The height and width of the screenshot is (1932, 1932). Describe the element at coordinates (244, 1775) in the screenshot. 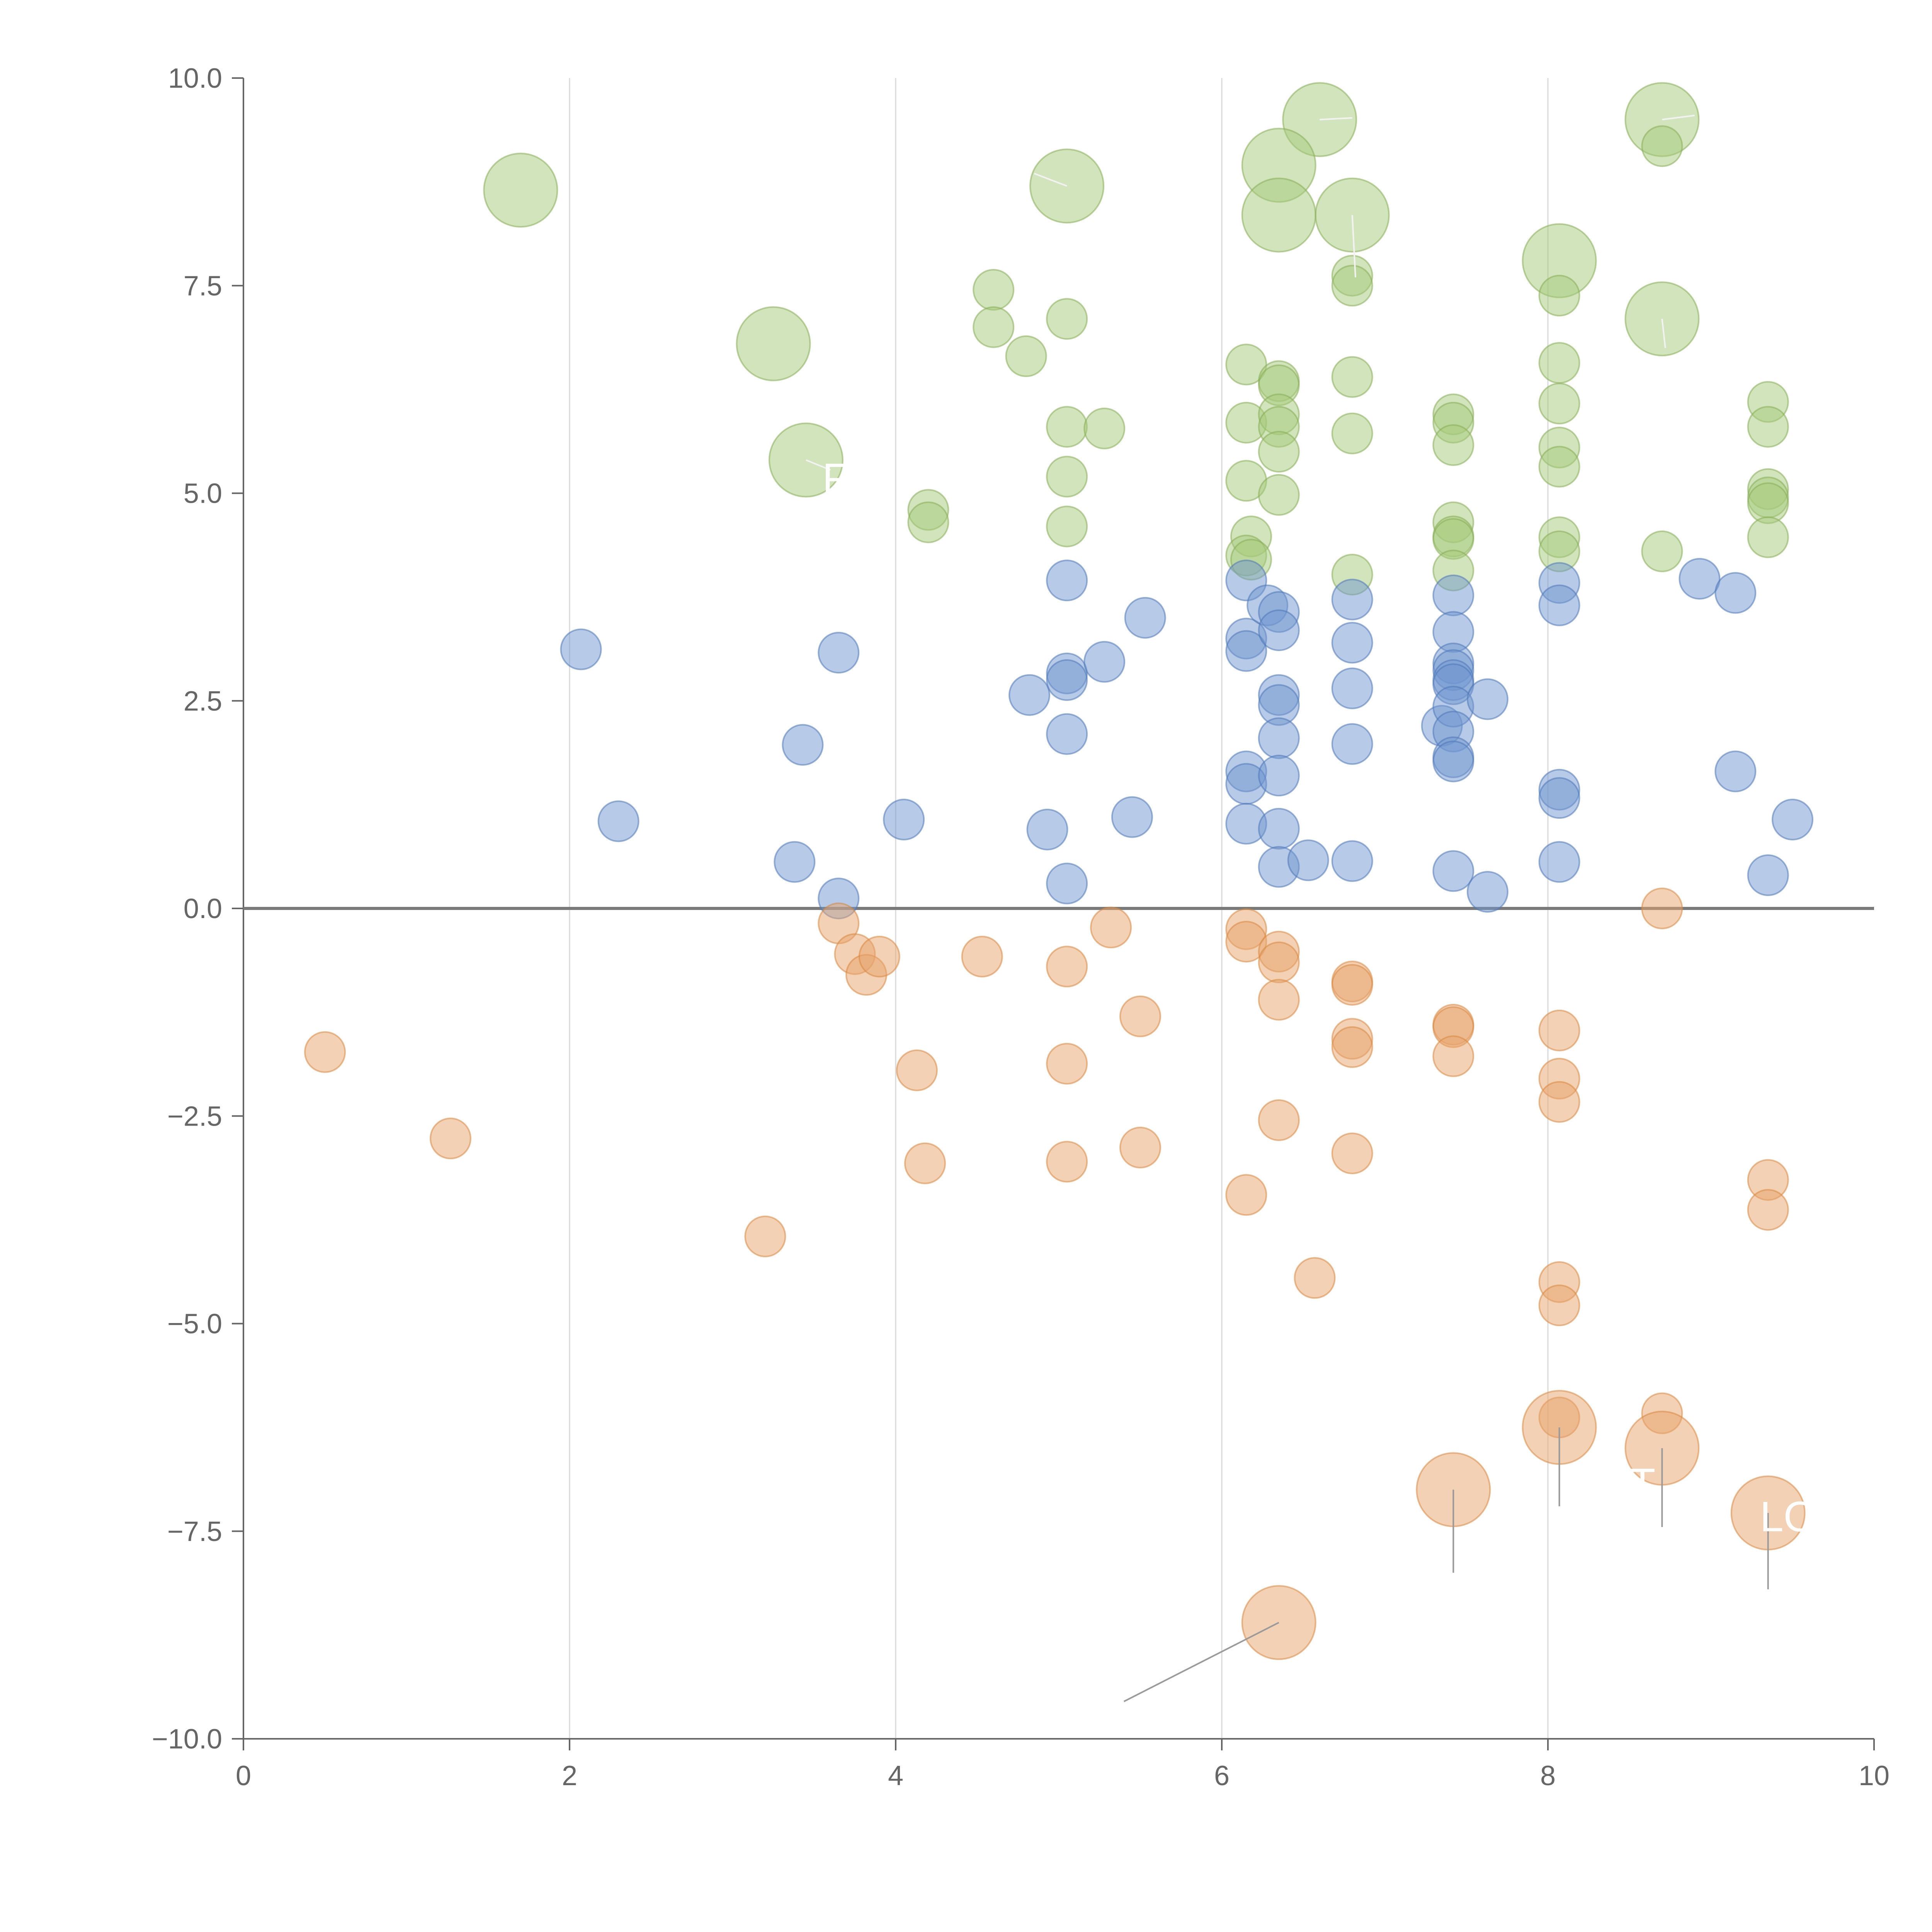

I see `x-tick-label: 0` at that location.